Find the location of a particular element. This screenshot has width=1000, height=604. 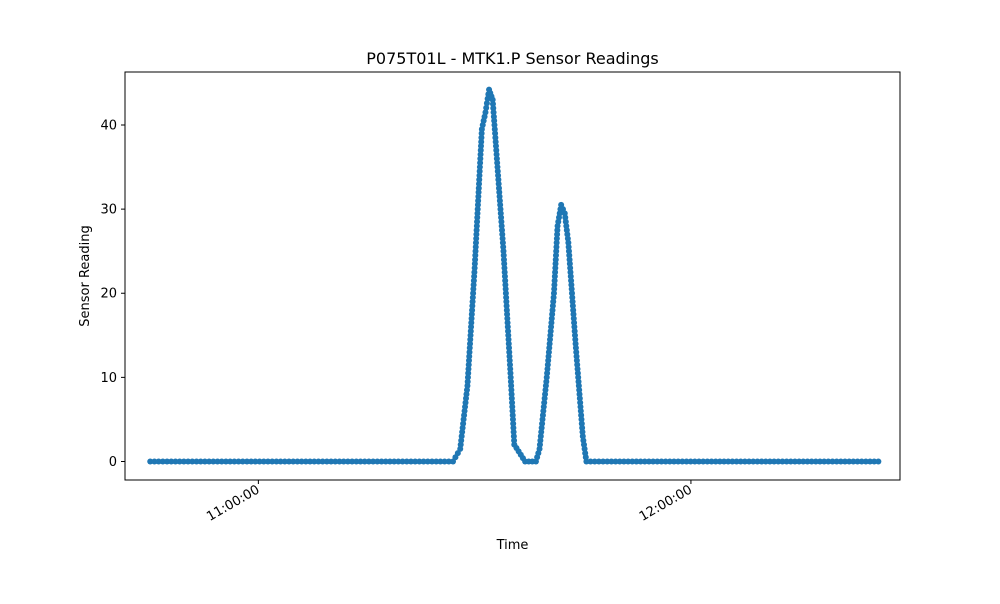

y-tick-label: 40 is located at coordinates (108, 125).